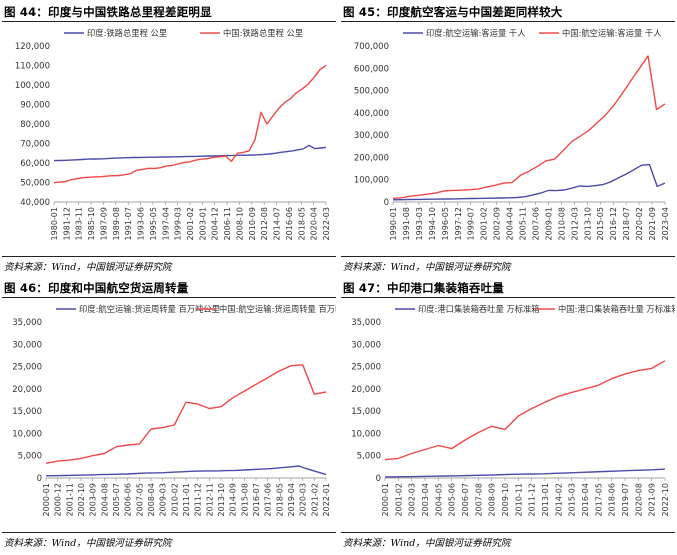 This screenshot has width=677, height=555. Describe the element at coordinates (252, 223) in the screenshot. I see `x-tick-label: 2010-09` at that location.